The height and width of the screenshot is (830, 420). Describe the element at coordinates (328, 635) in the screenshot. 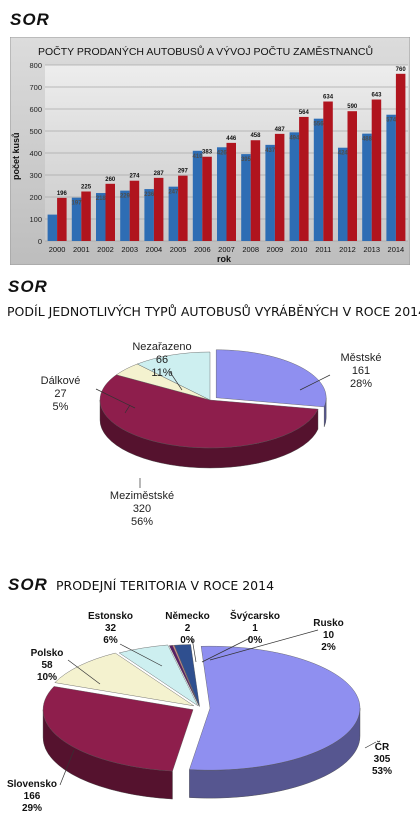

I see `pie2-label-rusko: Rusko 10 2%` at that location.